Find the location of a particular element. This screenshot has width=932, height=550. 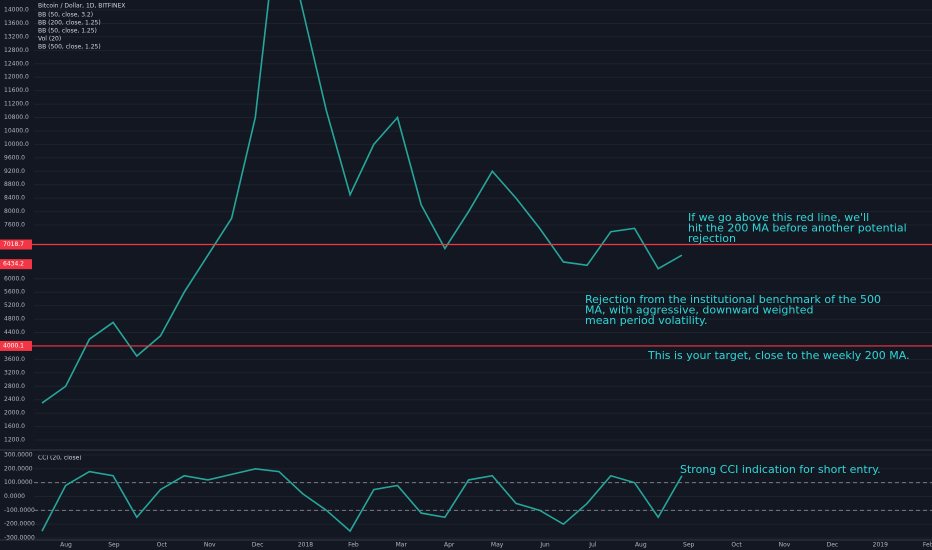

last-price-label: 6434.2 is located at coordinates (13, 264).